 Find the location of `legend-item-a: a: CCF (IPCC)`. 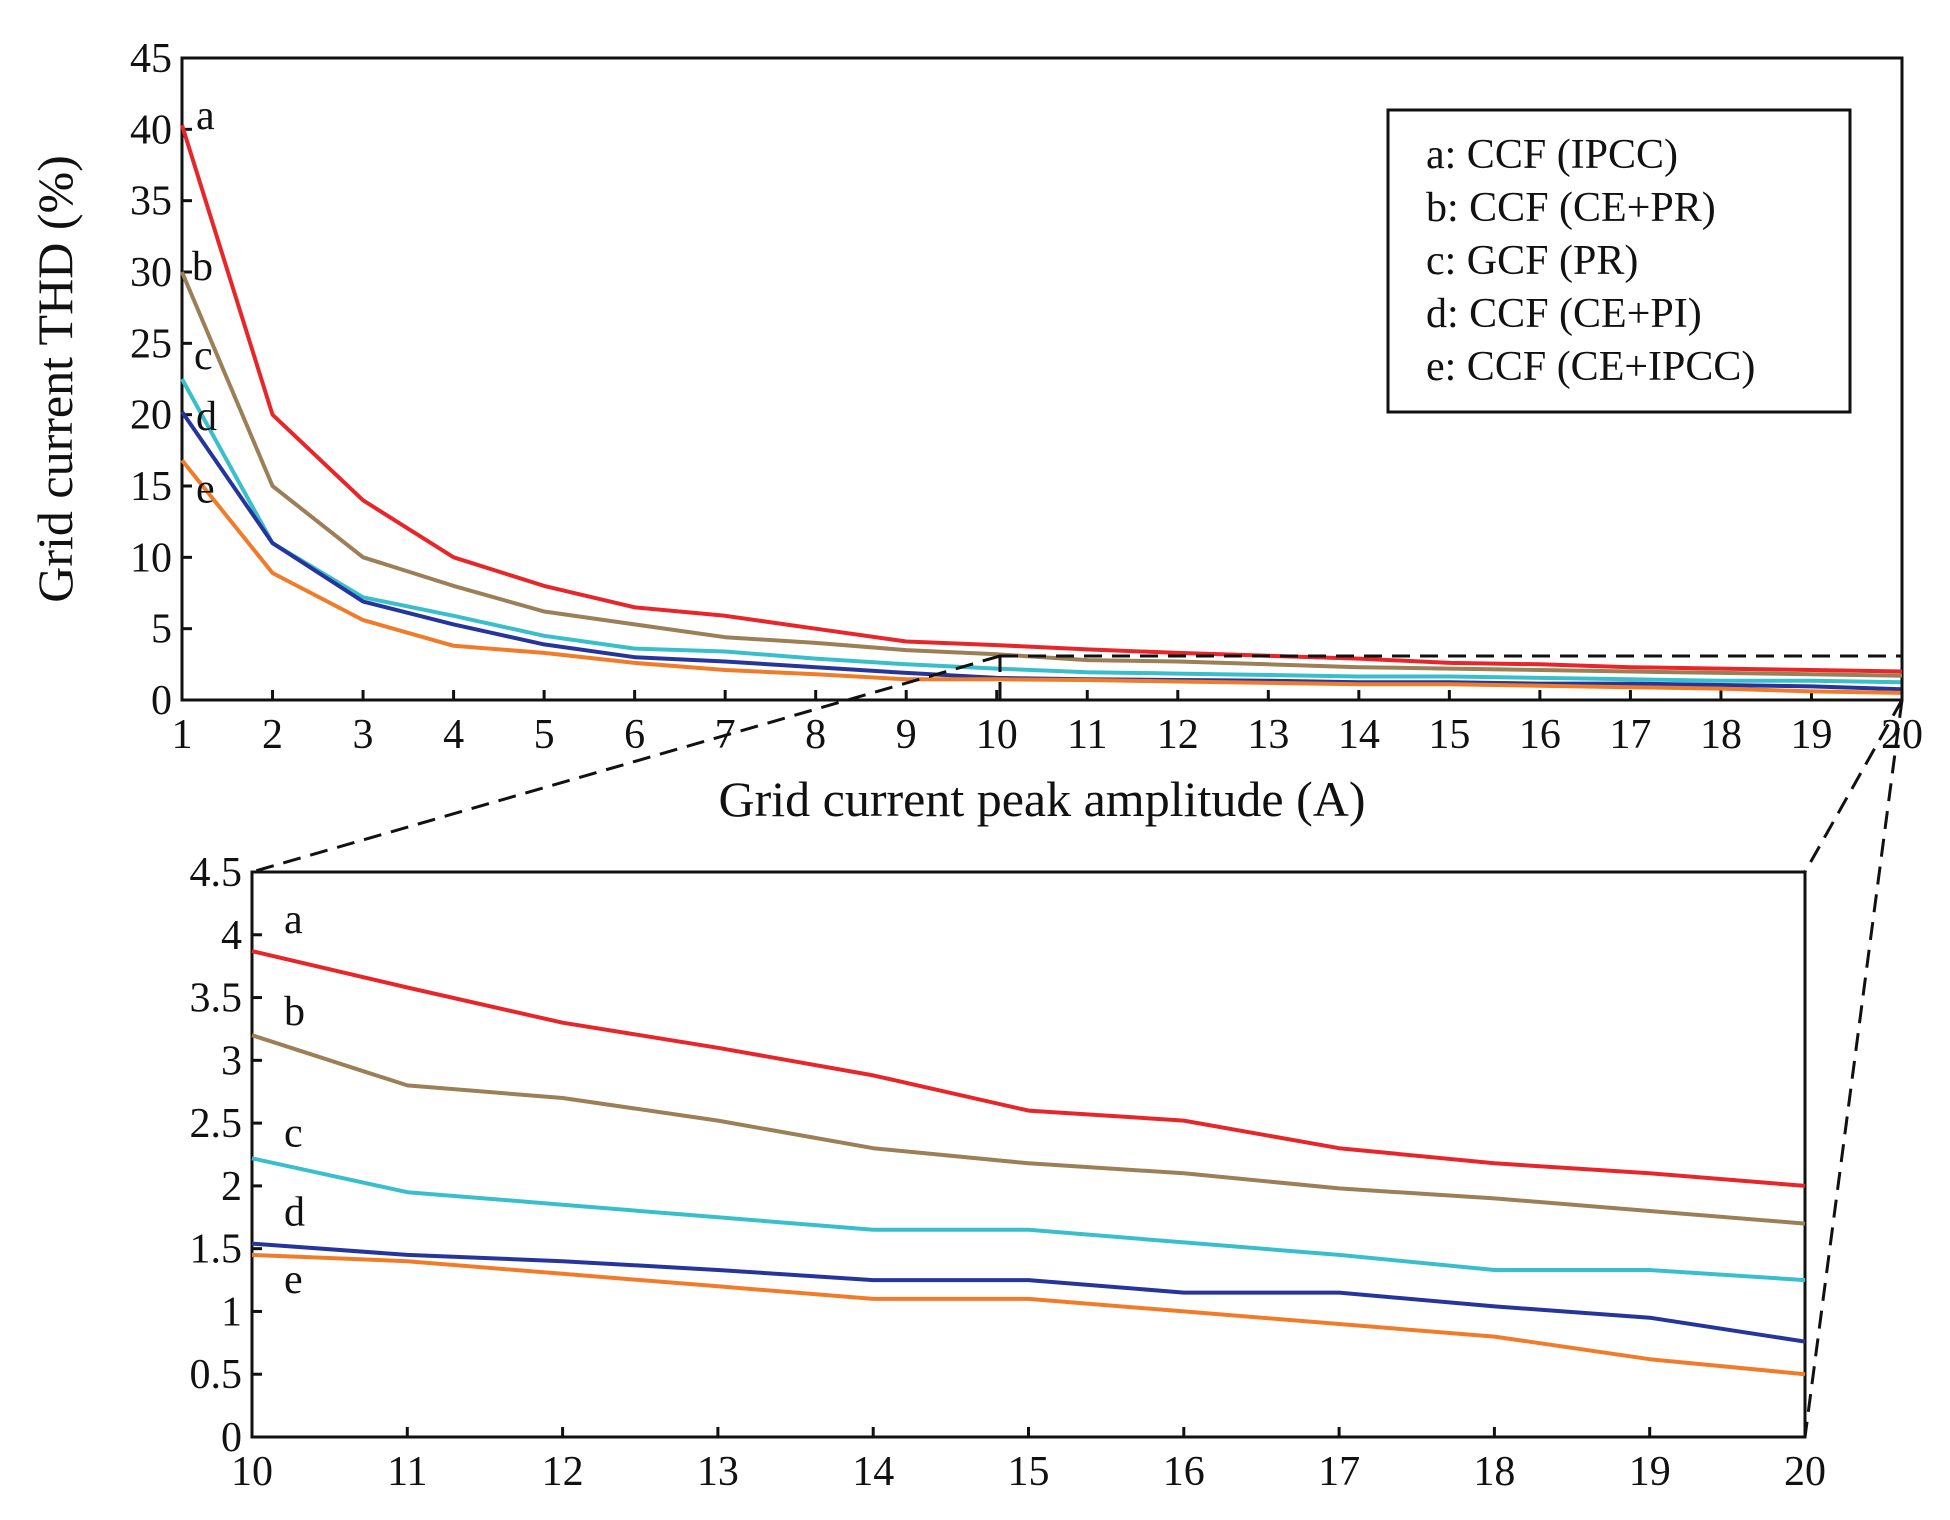

legend-item-a: a: CCF (IPCC) is located at coordinates (1552, 155).